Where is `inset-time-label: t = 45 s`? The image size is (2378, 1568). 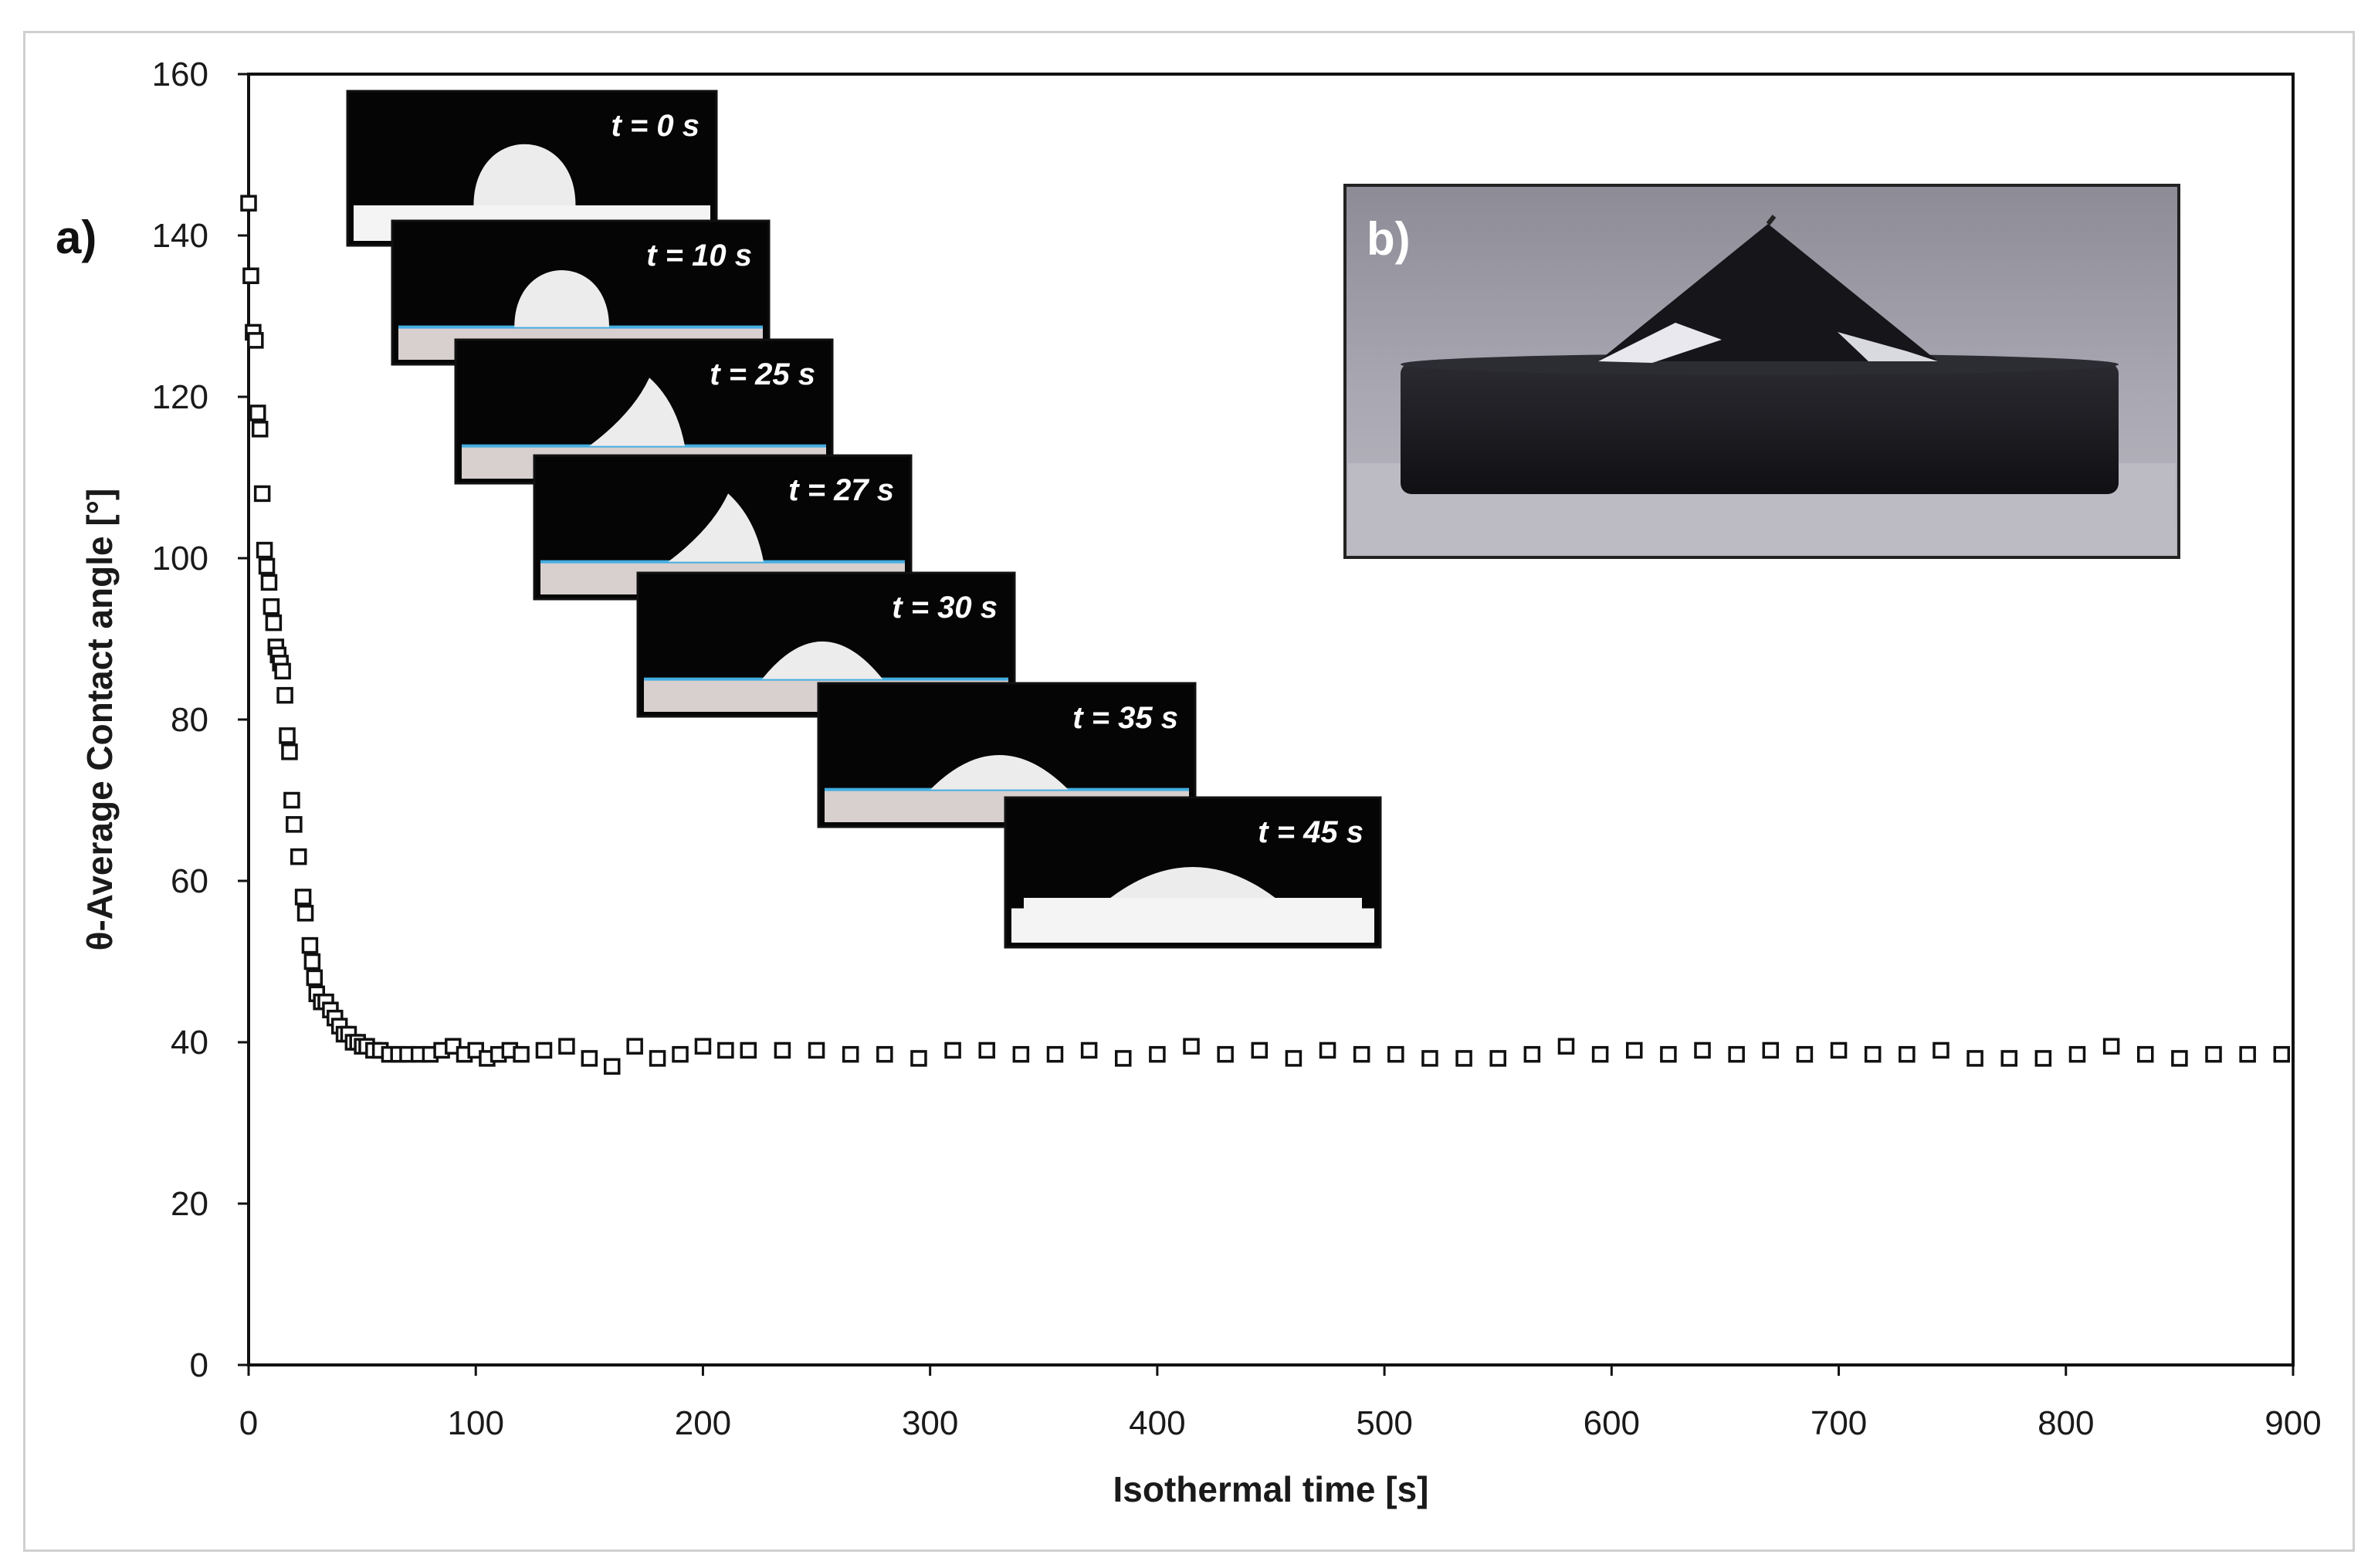 inset-time-label: t = 45 s is located at coordinates (1310, 832).